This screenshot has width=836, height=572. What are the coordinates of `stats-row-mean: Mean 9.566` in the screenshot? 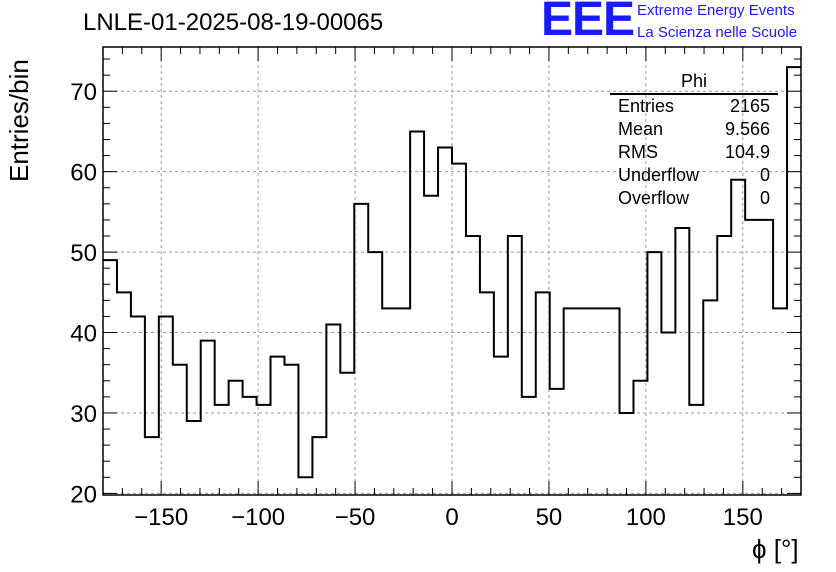 It's located at (694, 129).